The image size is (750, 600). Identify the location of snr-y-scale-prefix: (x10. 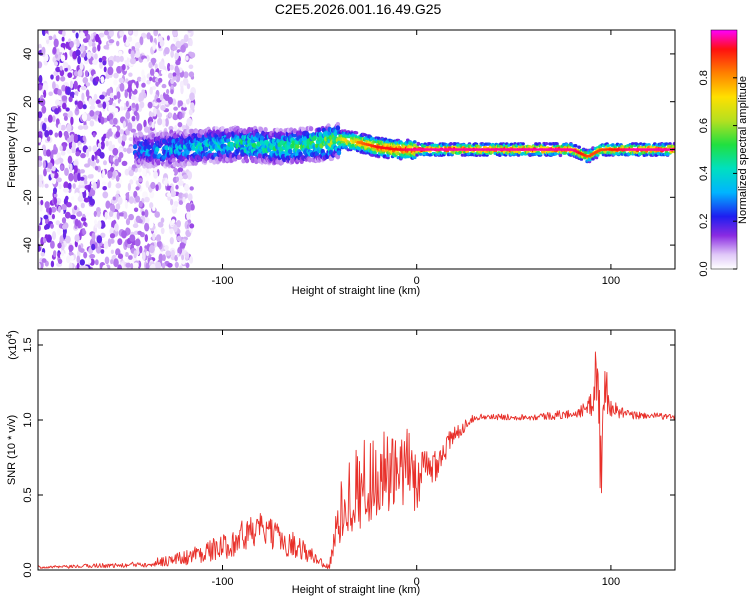
(13, 348).